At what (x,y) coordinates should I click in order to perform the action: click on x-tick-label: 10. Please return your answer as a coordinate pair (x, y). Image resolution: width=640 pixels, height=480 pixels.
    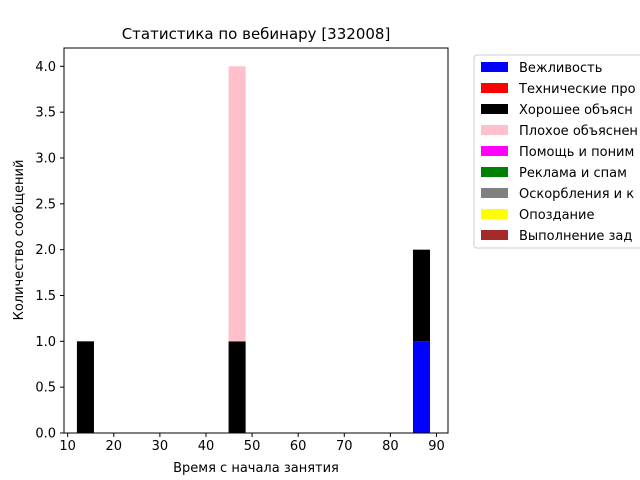
    Looking at the image, I should click on (67, 446).